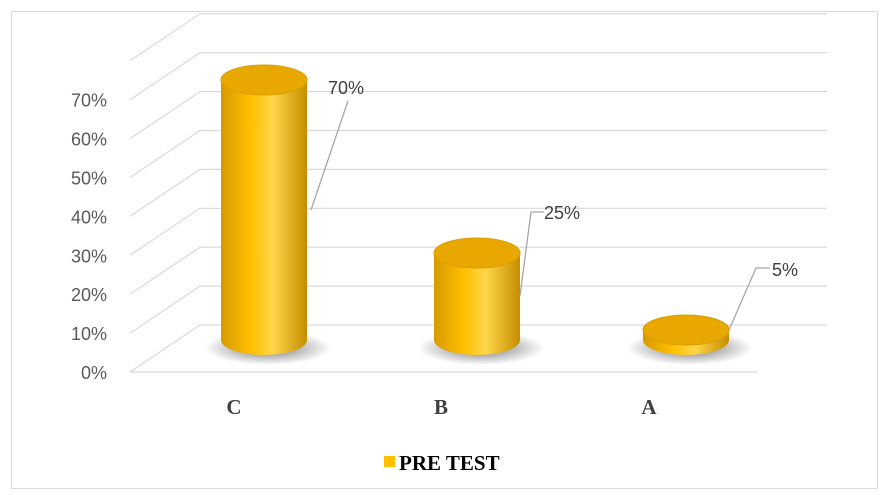  Describe the element at coordinates (649, 407) in the screenshot. I see `x-category-label: A` at that location.